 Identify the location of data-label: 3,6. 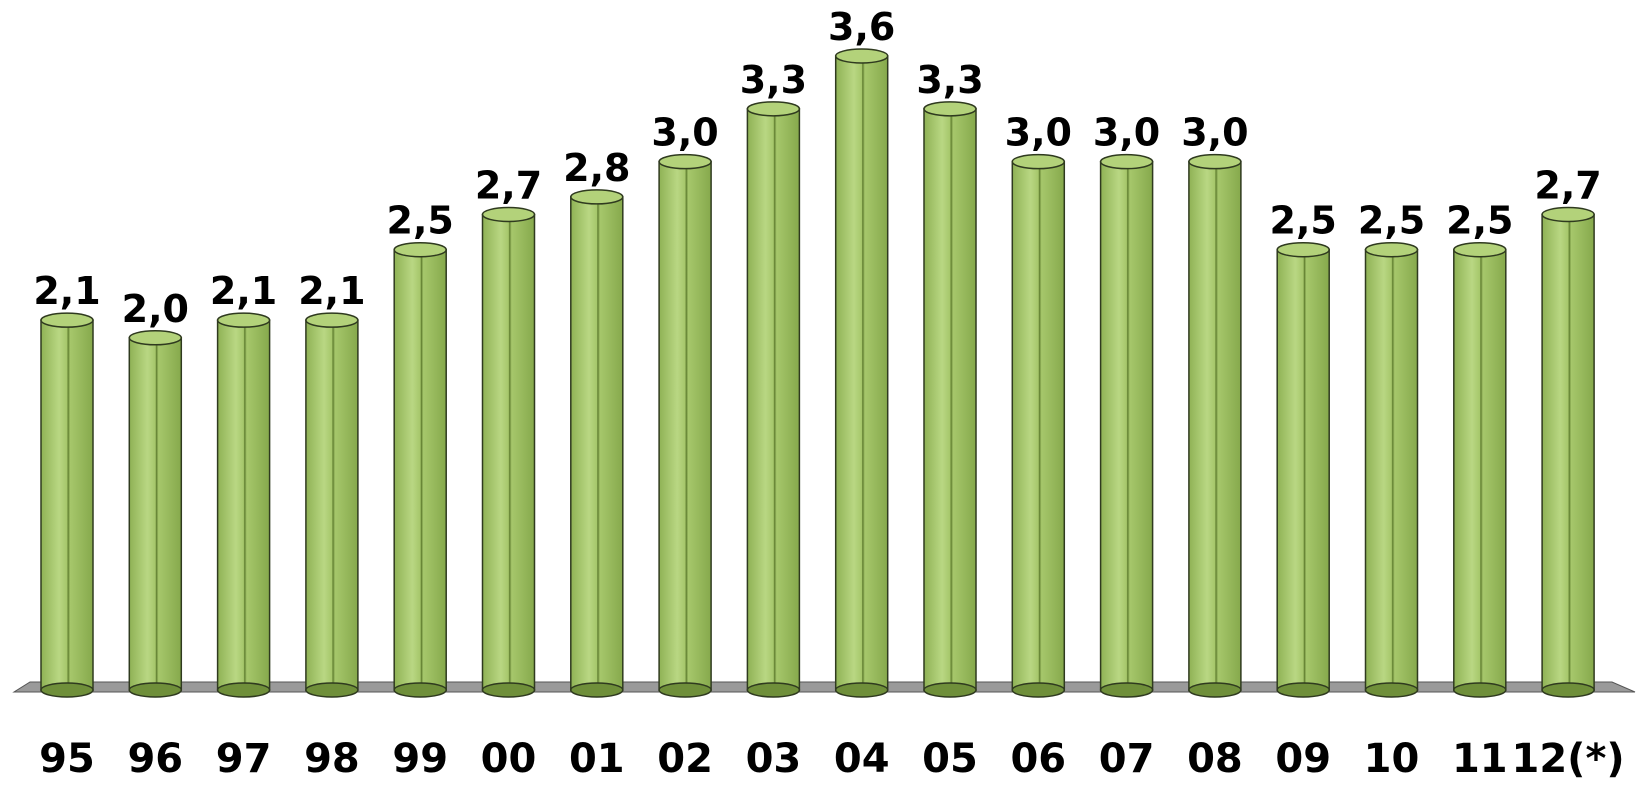
(861, 27).